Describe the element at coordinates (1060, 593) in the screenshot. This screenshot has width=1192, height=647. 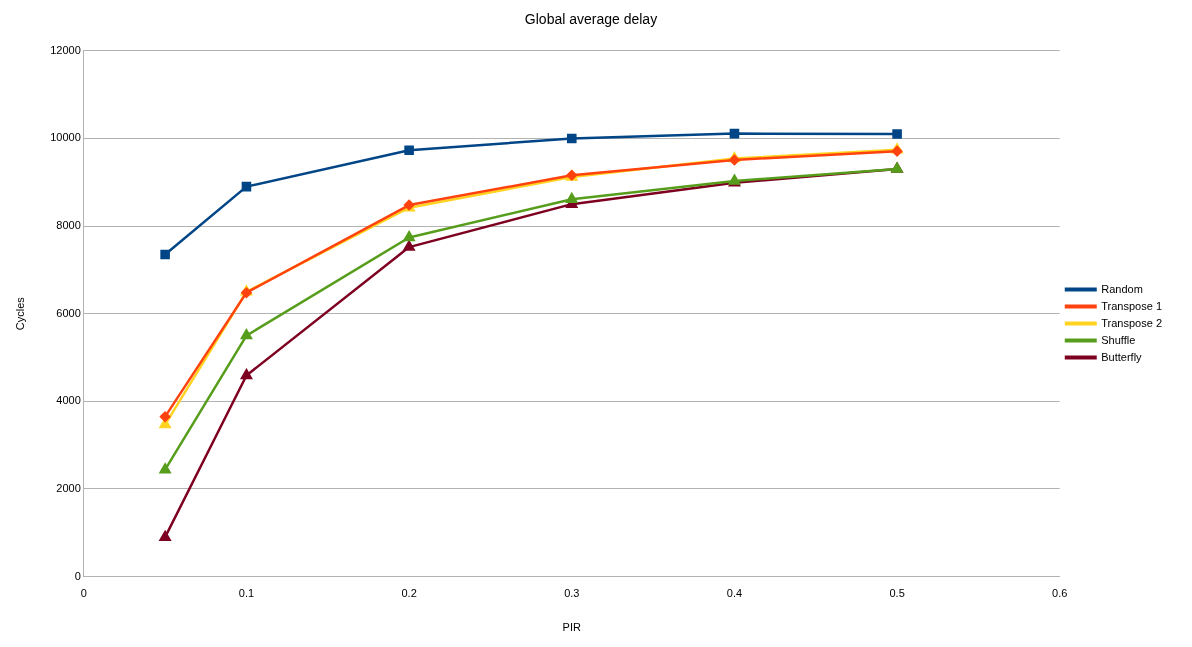
I see `x-tick-label: 0.6` at that location.